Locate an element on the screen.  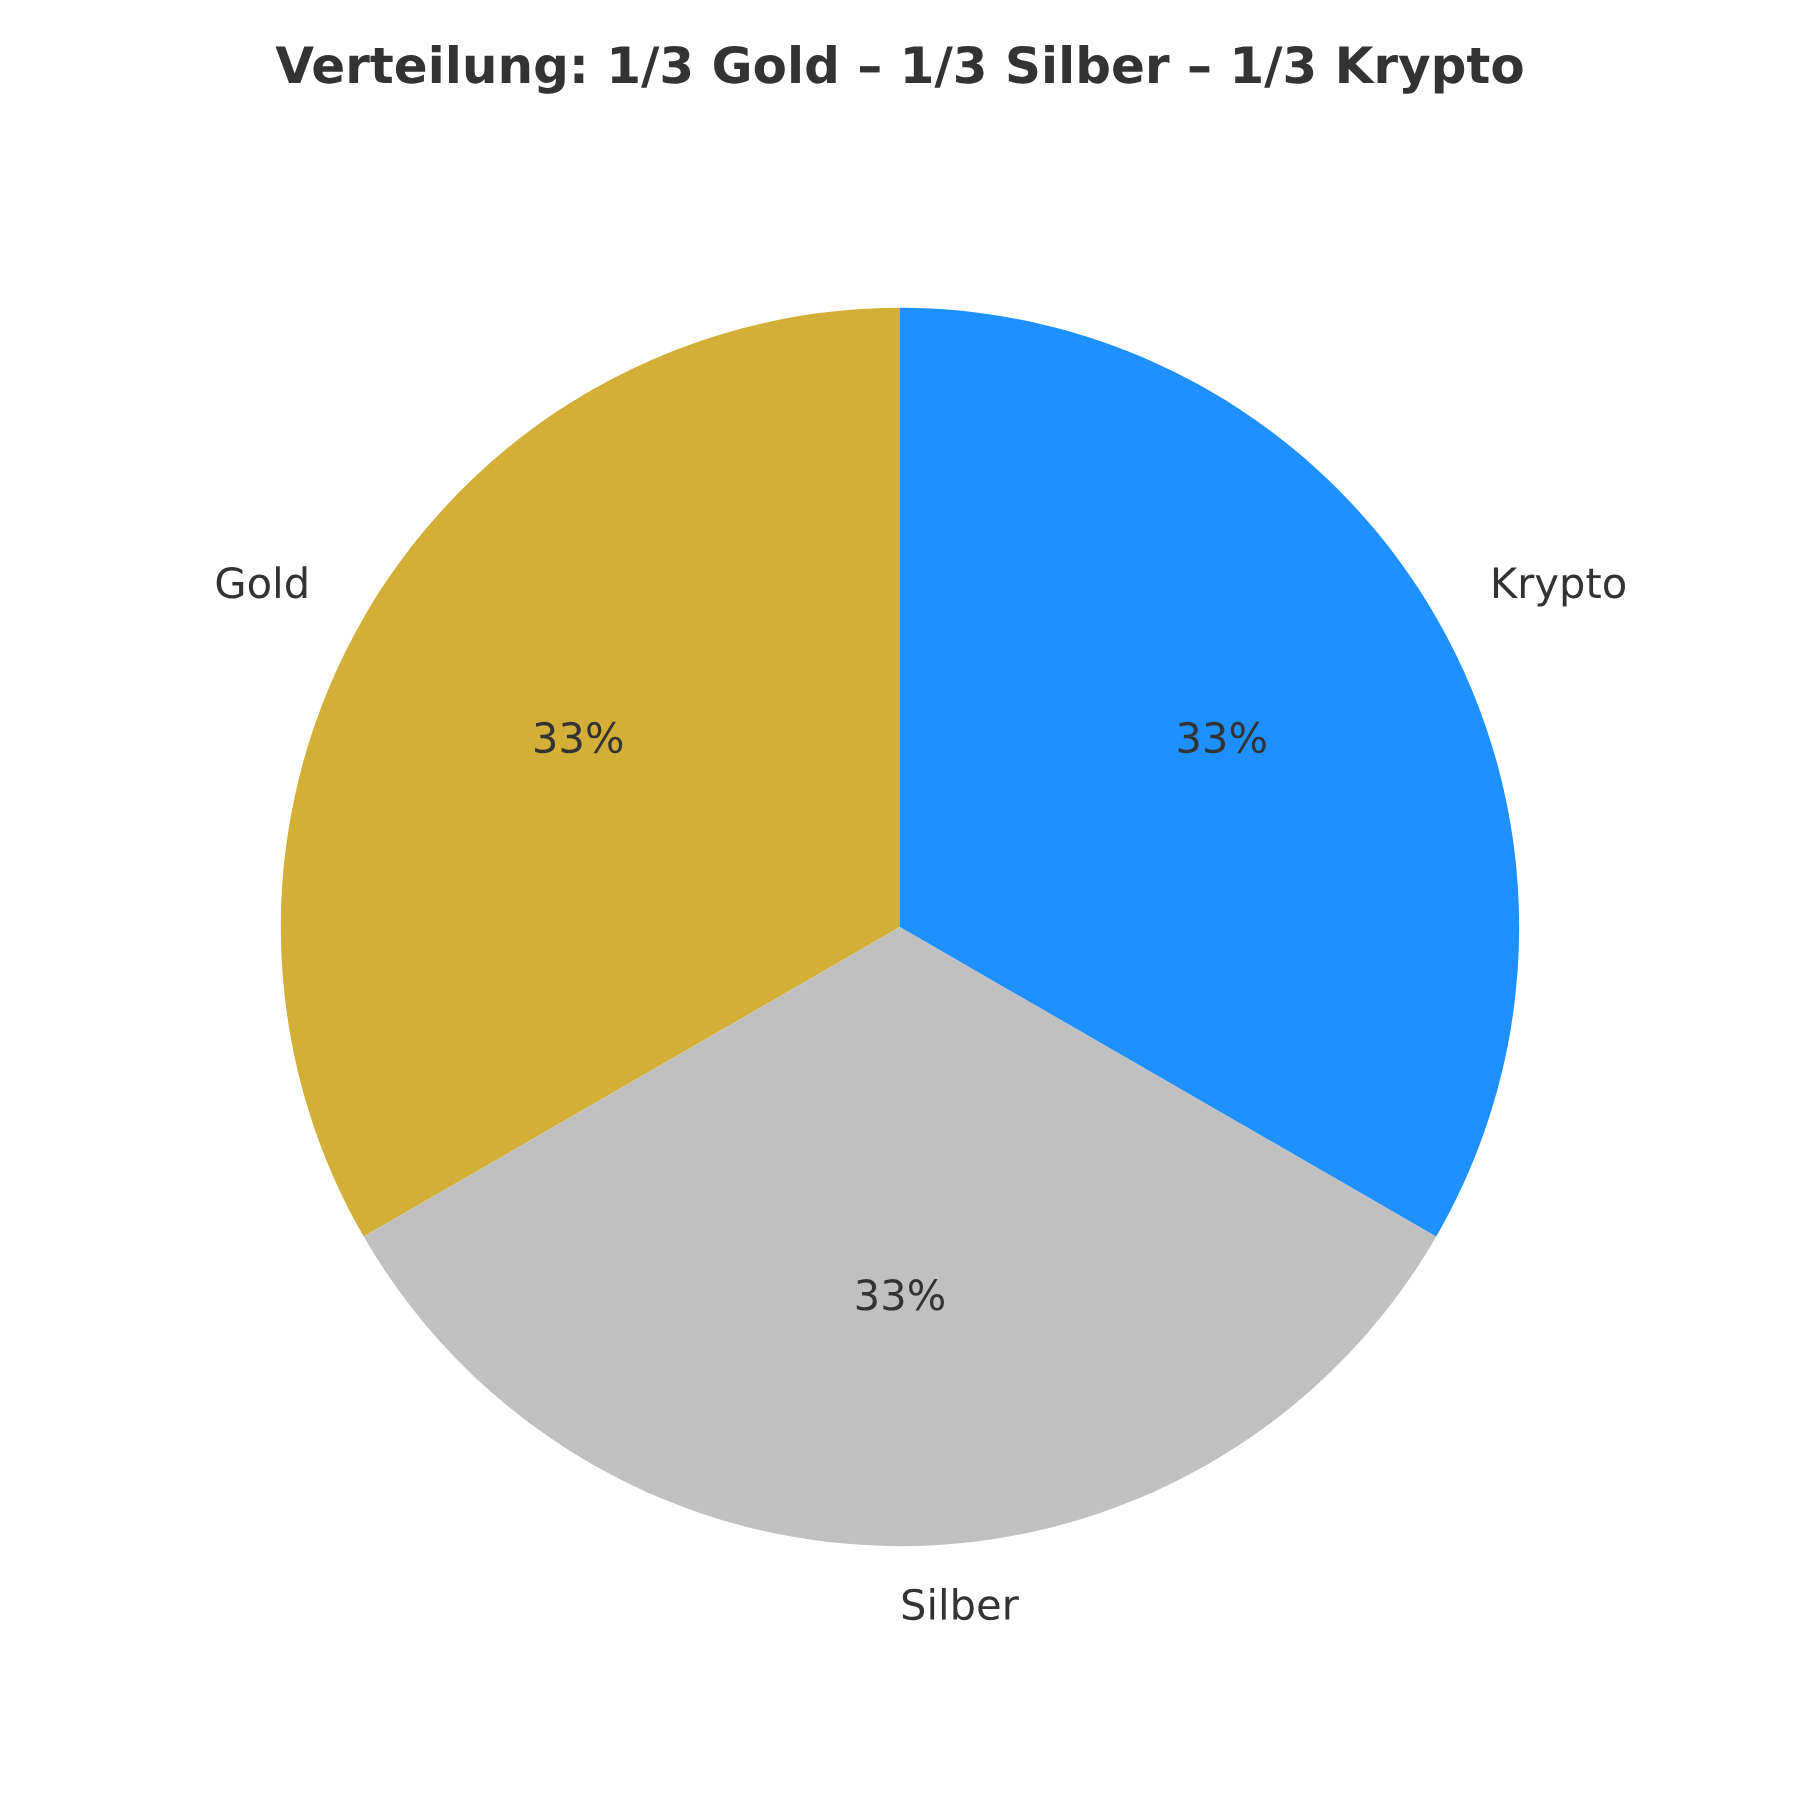
chart-title: Verteilung: 1/3 Gold – 1/3 Silber – 1/3 Krypto is located at coordinates (899, 69).